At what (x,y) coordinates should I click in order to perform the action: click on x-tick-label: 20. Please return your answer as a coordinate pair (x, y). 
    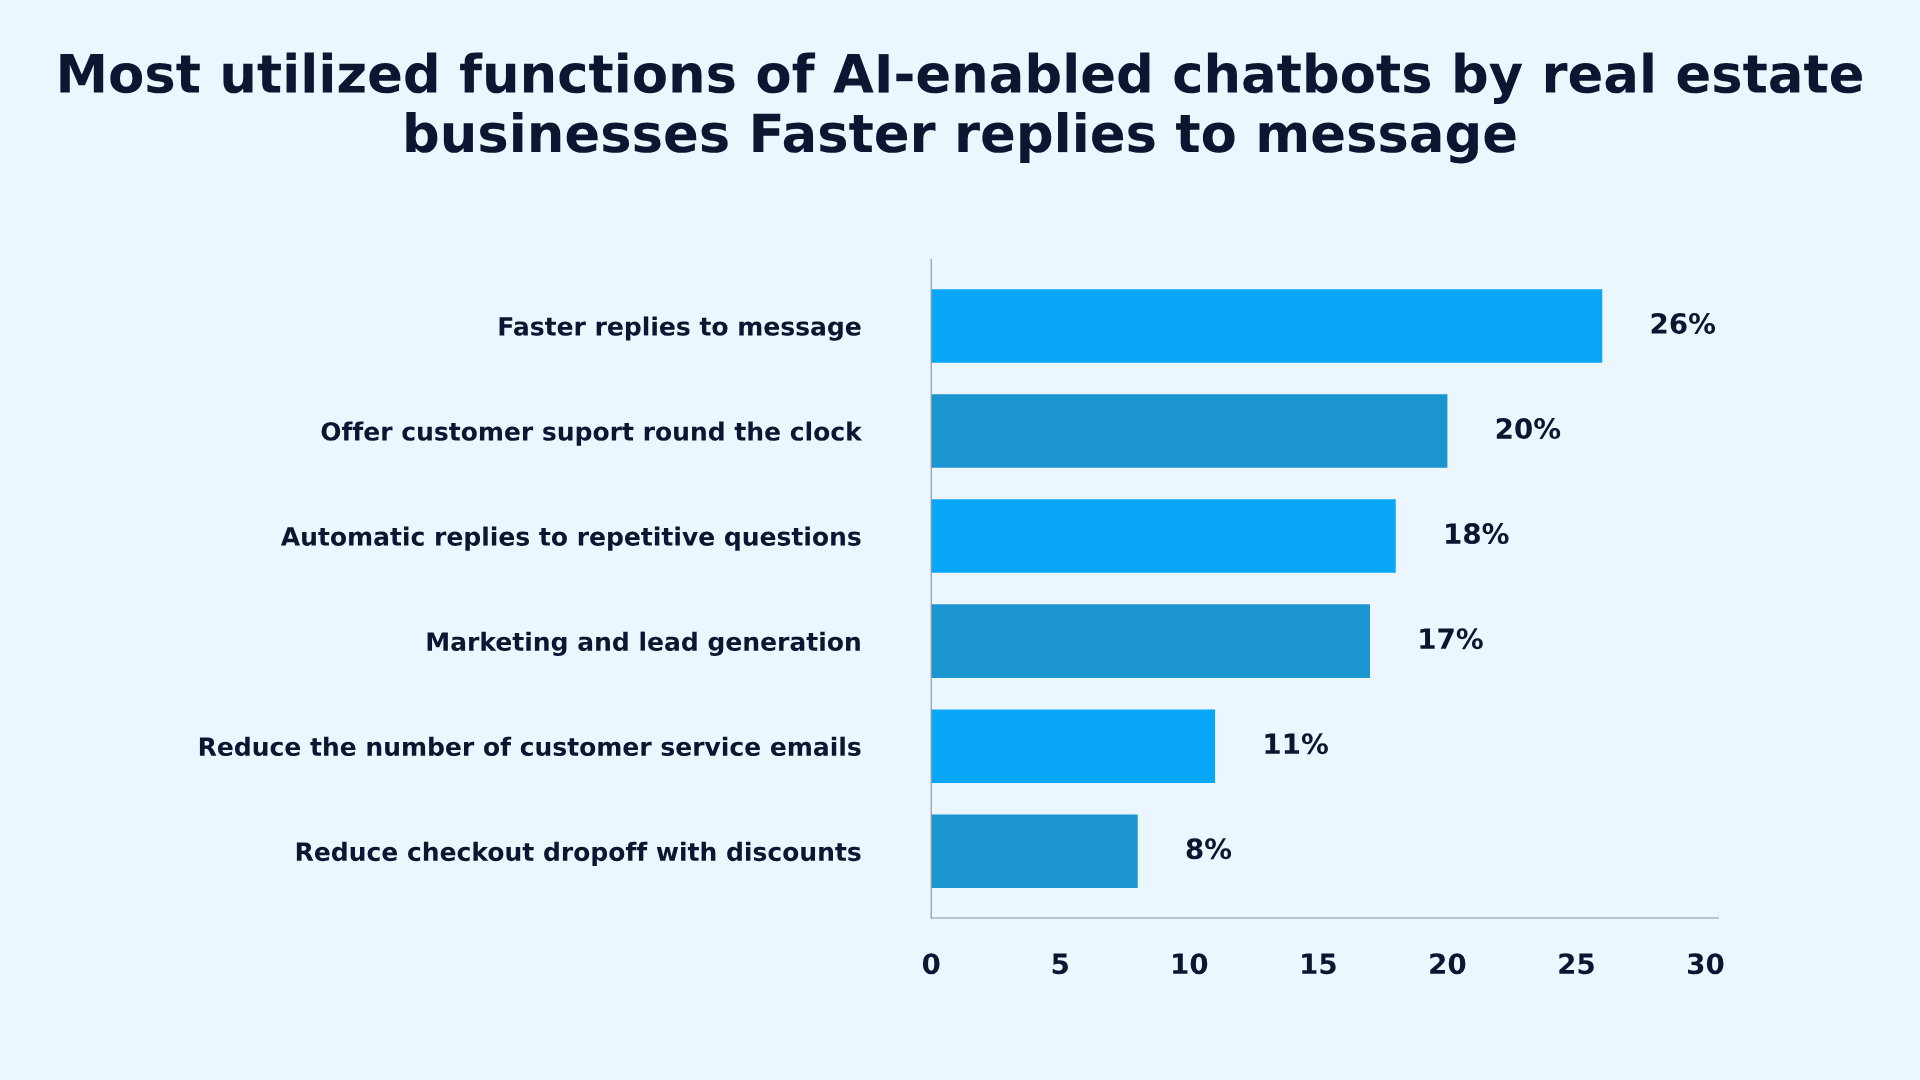
    Looking at the image, I should click on (1448, 964).